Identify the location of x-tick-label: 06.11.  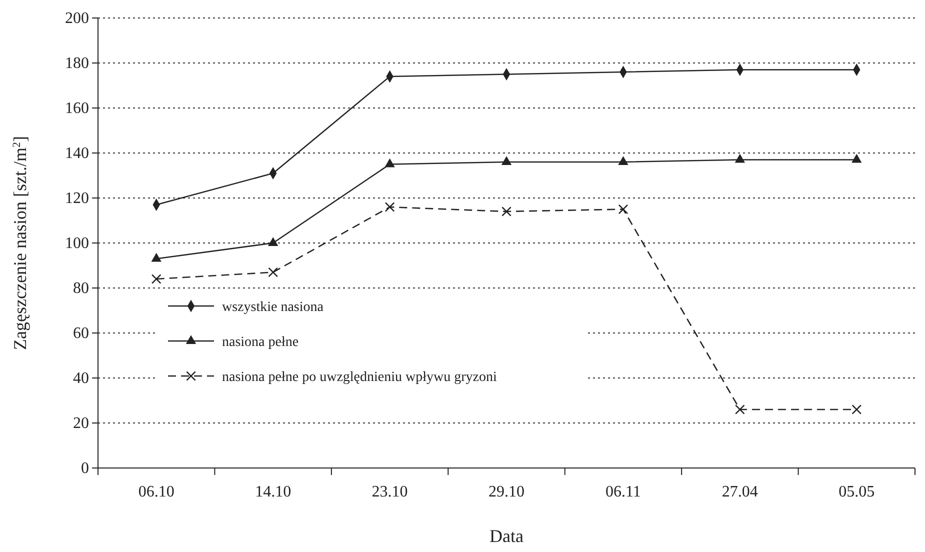
(623, 492).